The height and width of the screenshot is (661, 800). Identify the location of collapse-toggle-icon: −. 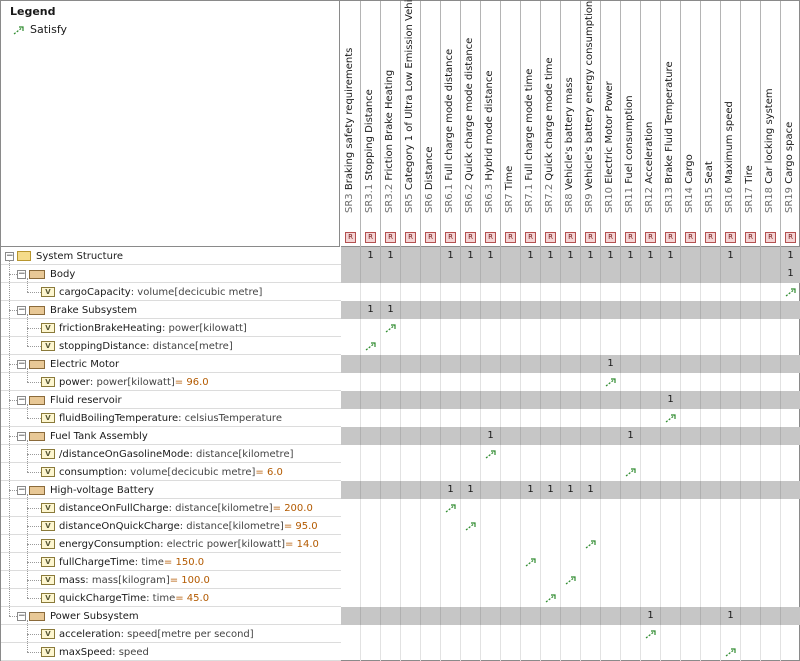
(21, 273).